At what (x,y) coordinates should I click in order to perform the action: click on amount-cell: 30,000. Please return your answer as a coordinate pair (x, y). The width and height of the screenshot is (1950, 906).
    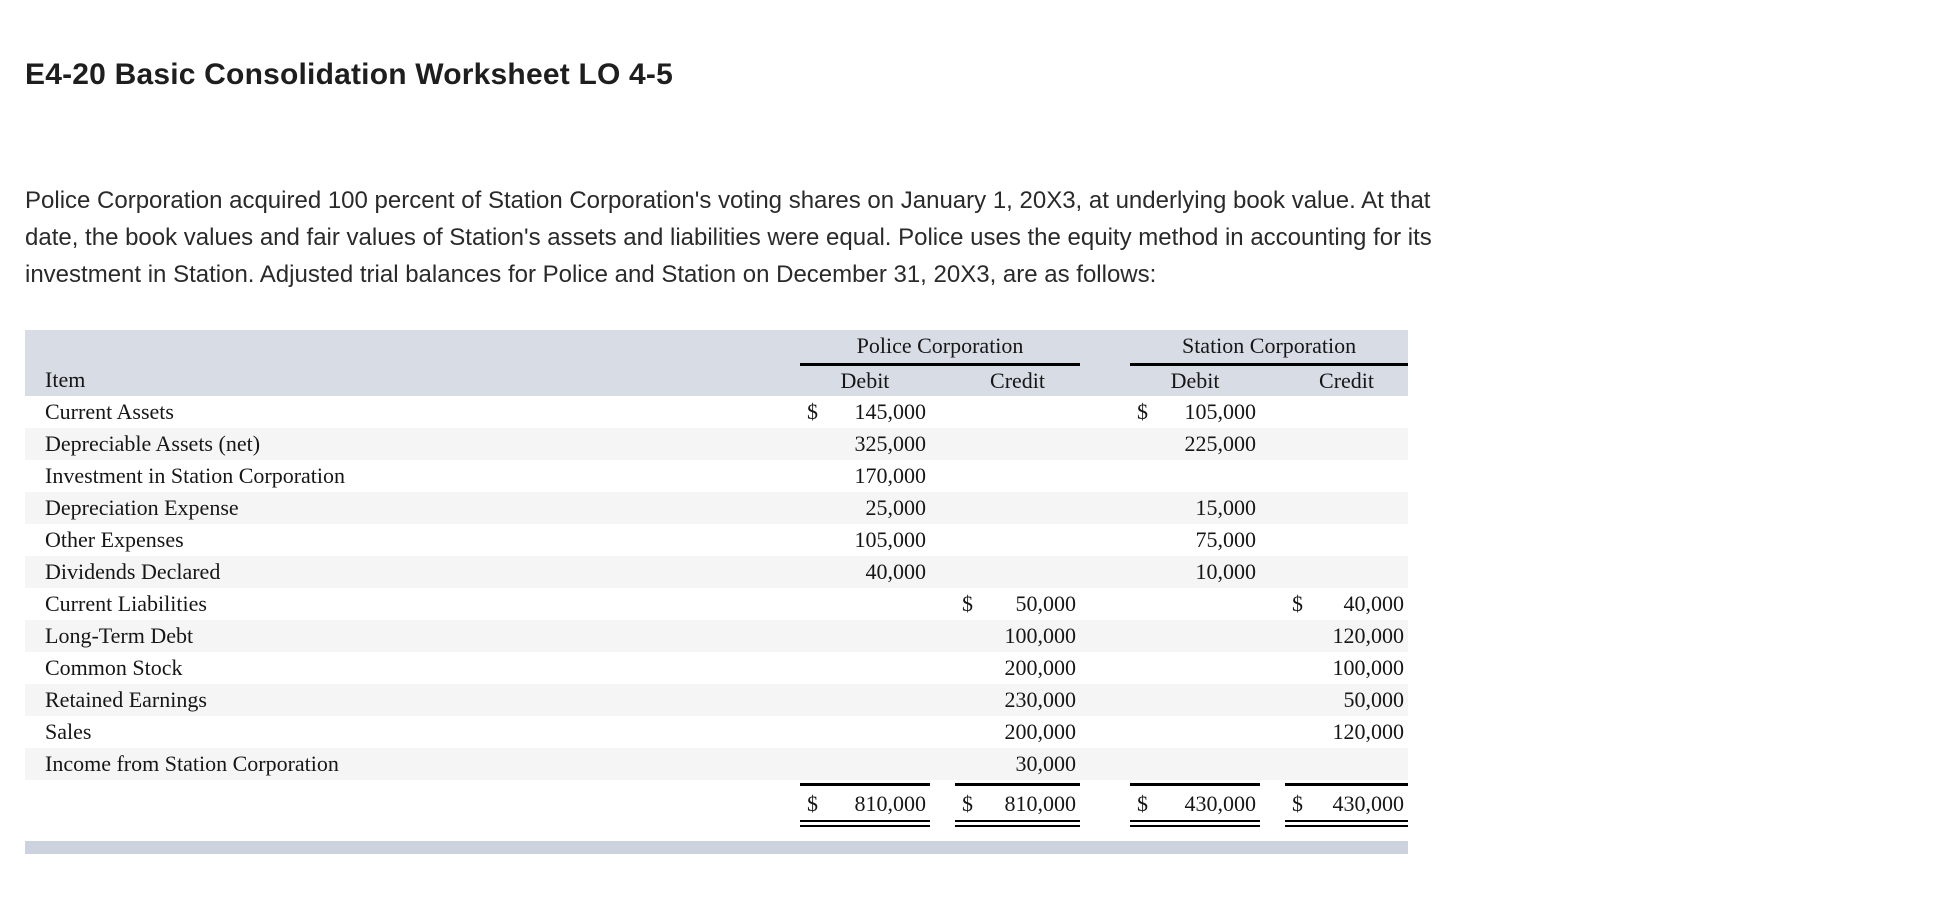
    Looking at the image, I should click on (1017, 764).